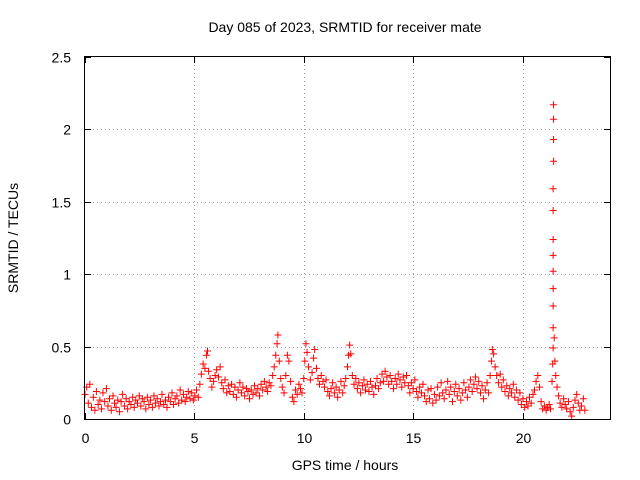 The image size is (640, 480). I want to click on y-tick-labels: 0 0.5 1 1.5 2 2.5, so click(62, 239).